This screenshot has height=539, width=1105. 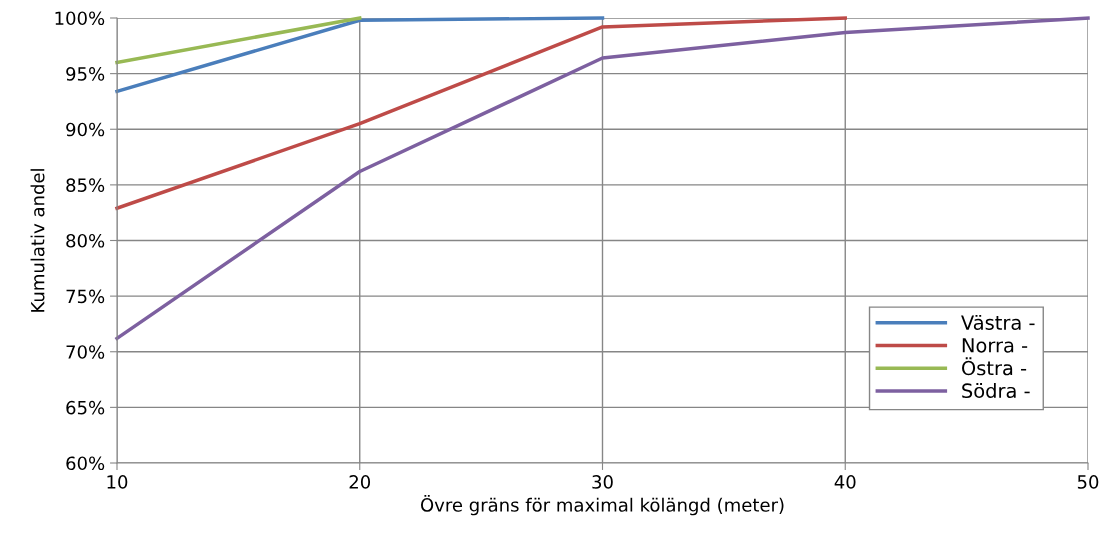 What do you see at coordinates (117, 482) in the screenshot?
I see `x-tick-label: 10` at bounding box center [117, 482].